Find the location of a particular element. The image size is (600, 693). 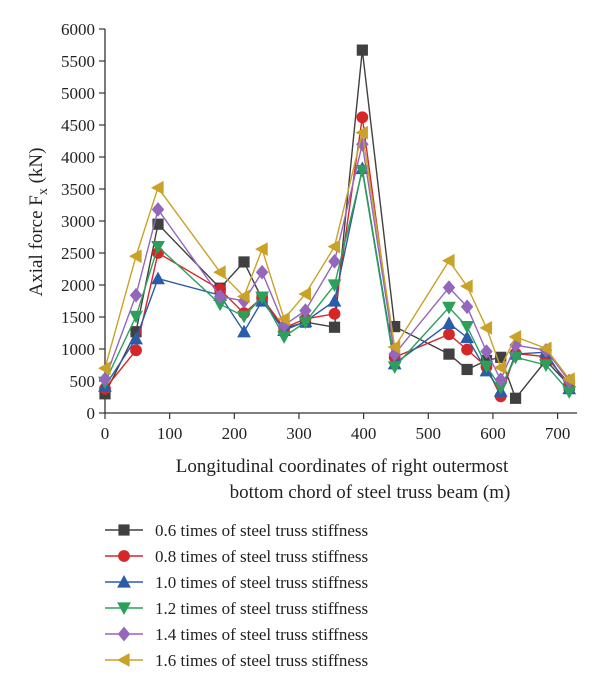

y-tick-label: 3000 is located at coordinates (78, 221).